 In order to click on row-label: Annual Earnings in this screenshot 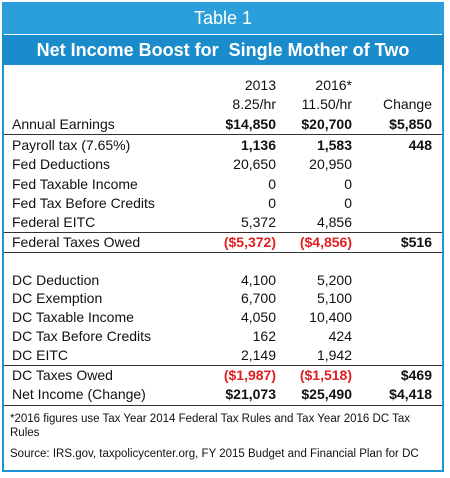, I will do `click(63, 124)`.